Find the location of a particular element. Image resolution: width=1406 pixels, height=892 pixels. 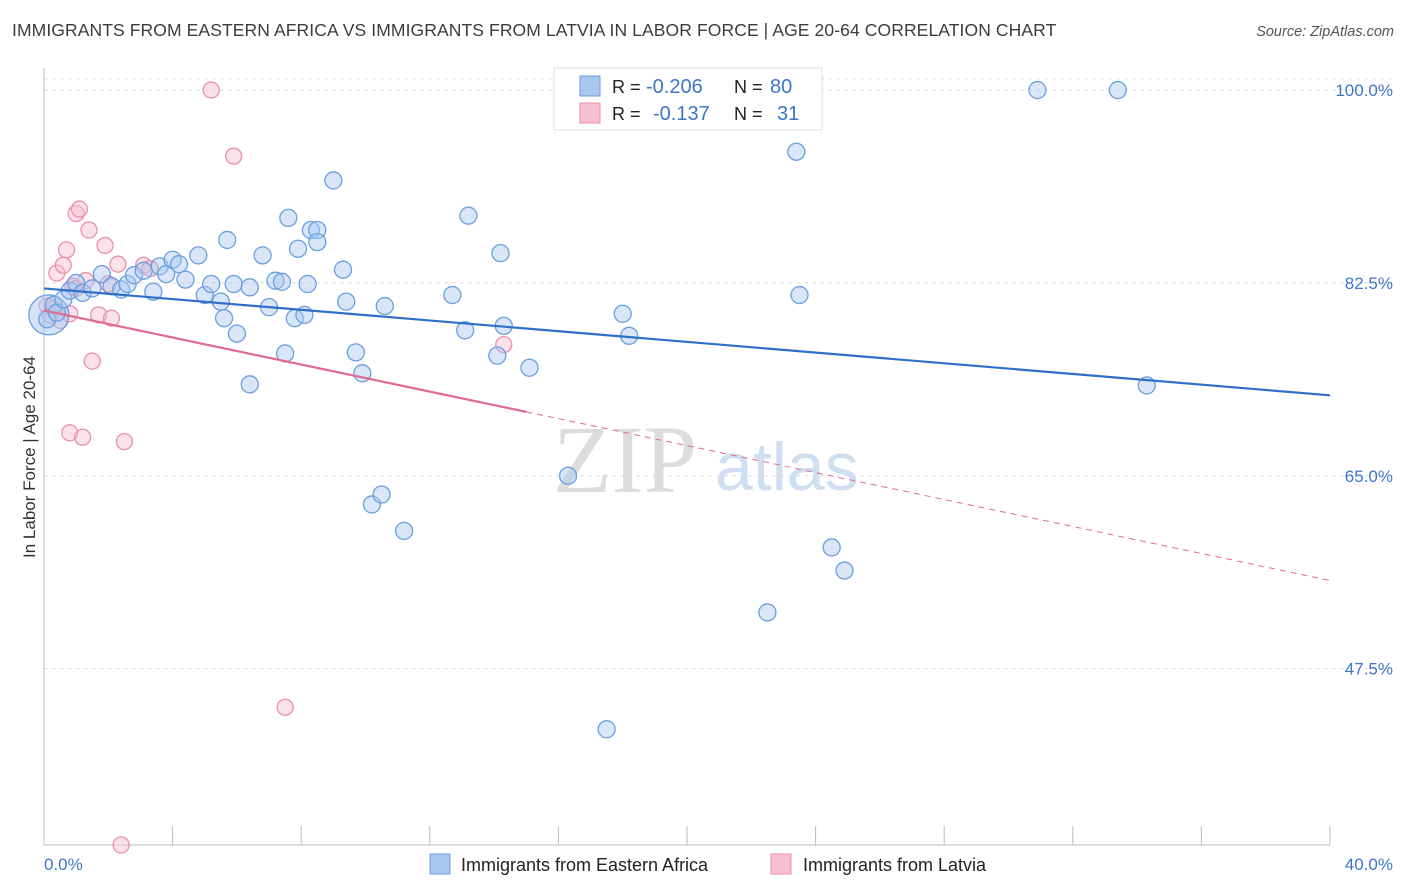

trend-line-latvia is located at coordinates (285, 361).